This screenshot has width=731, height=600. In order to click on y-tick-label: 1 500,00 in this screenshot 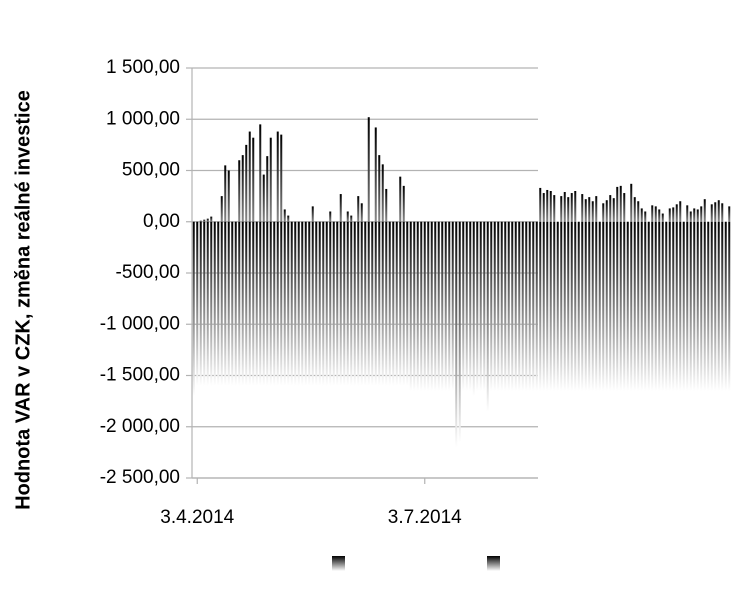, I will do `click(143, 67)`.